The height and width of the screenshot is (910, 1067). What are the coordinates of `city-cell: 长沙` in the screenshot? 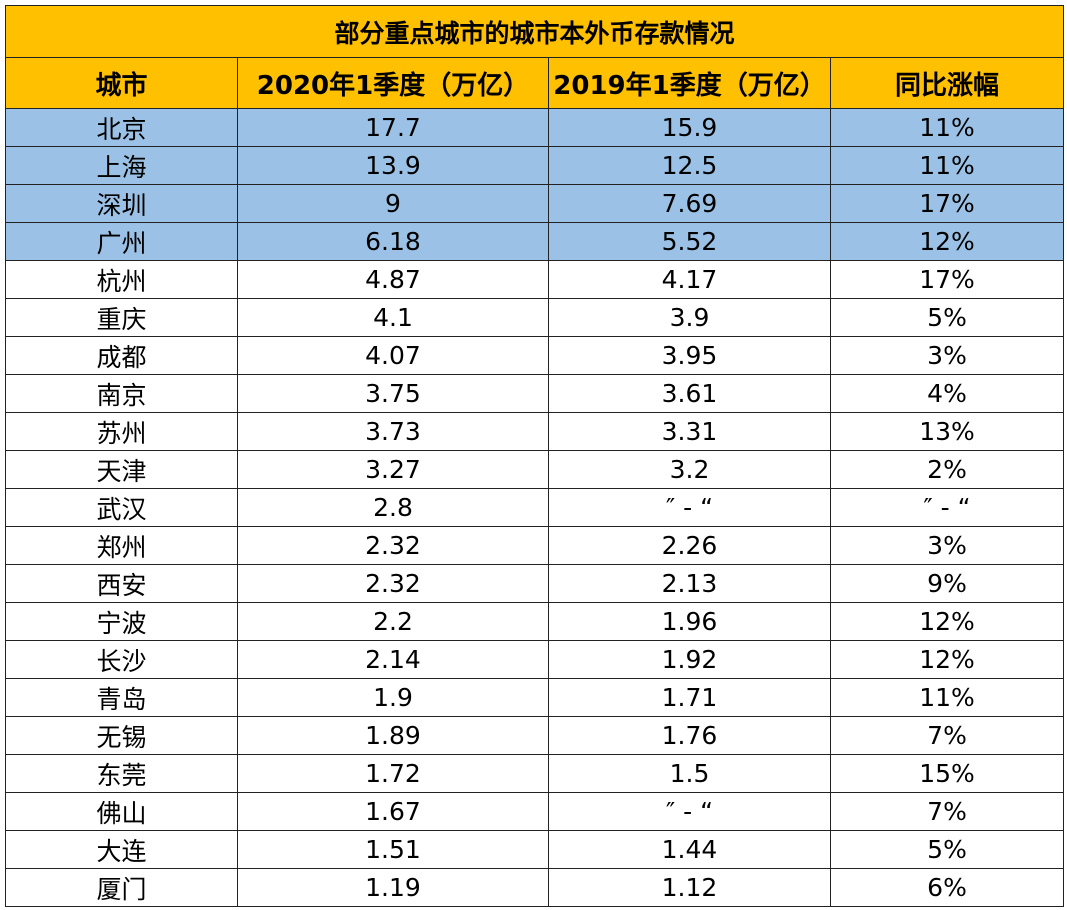 It's located at (121, 659).